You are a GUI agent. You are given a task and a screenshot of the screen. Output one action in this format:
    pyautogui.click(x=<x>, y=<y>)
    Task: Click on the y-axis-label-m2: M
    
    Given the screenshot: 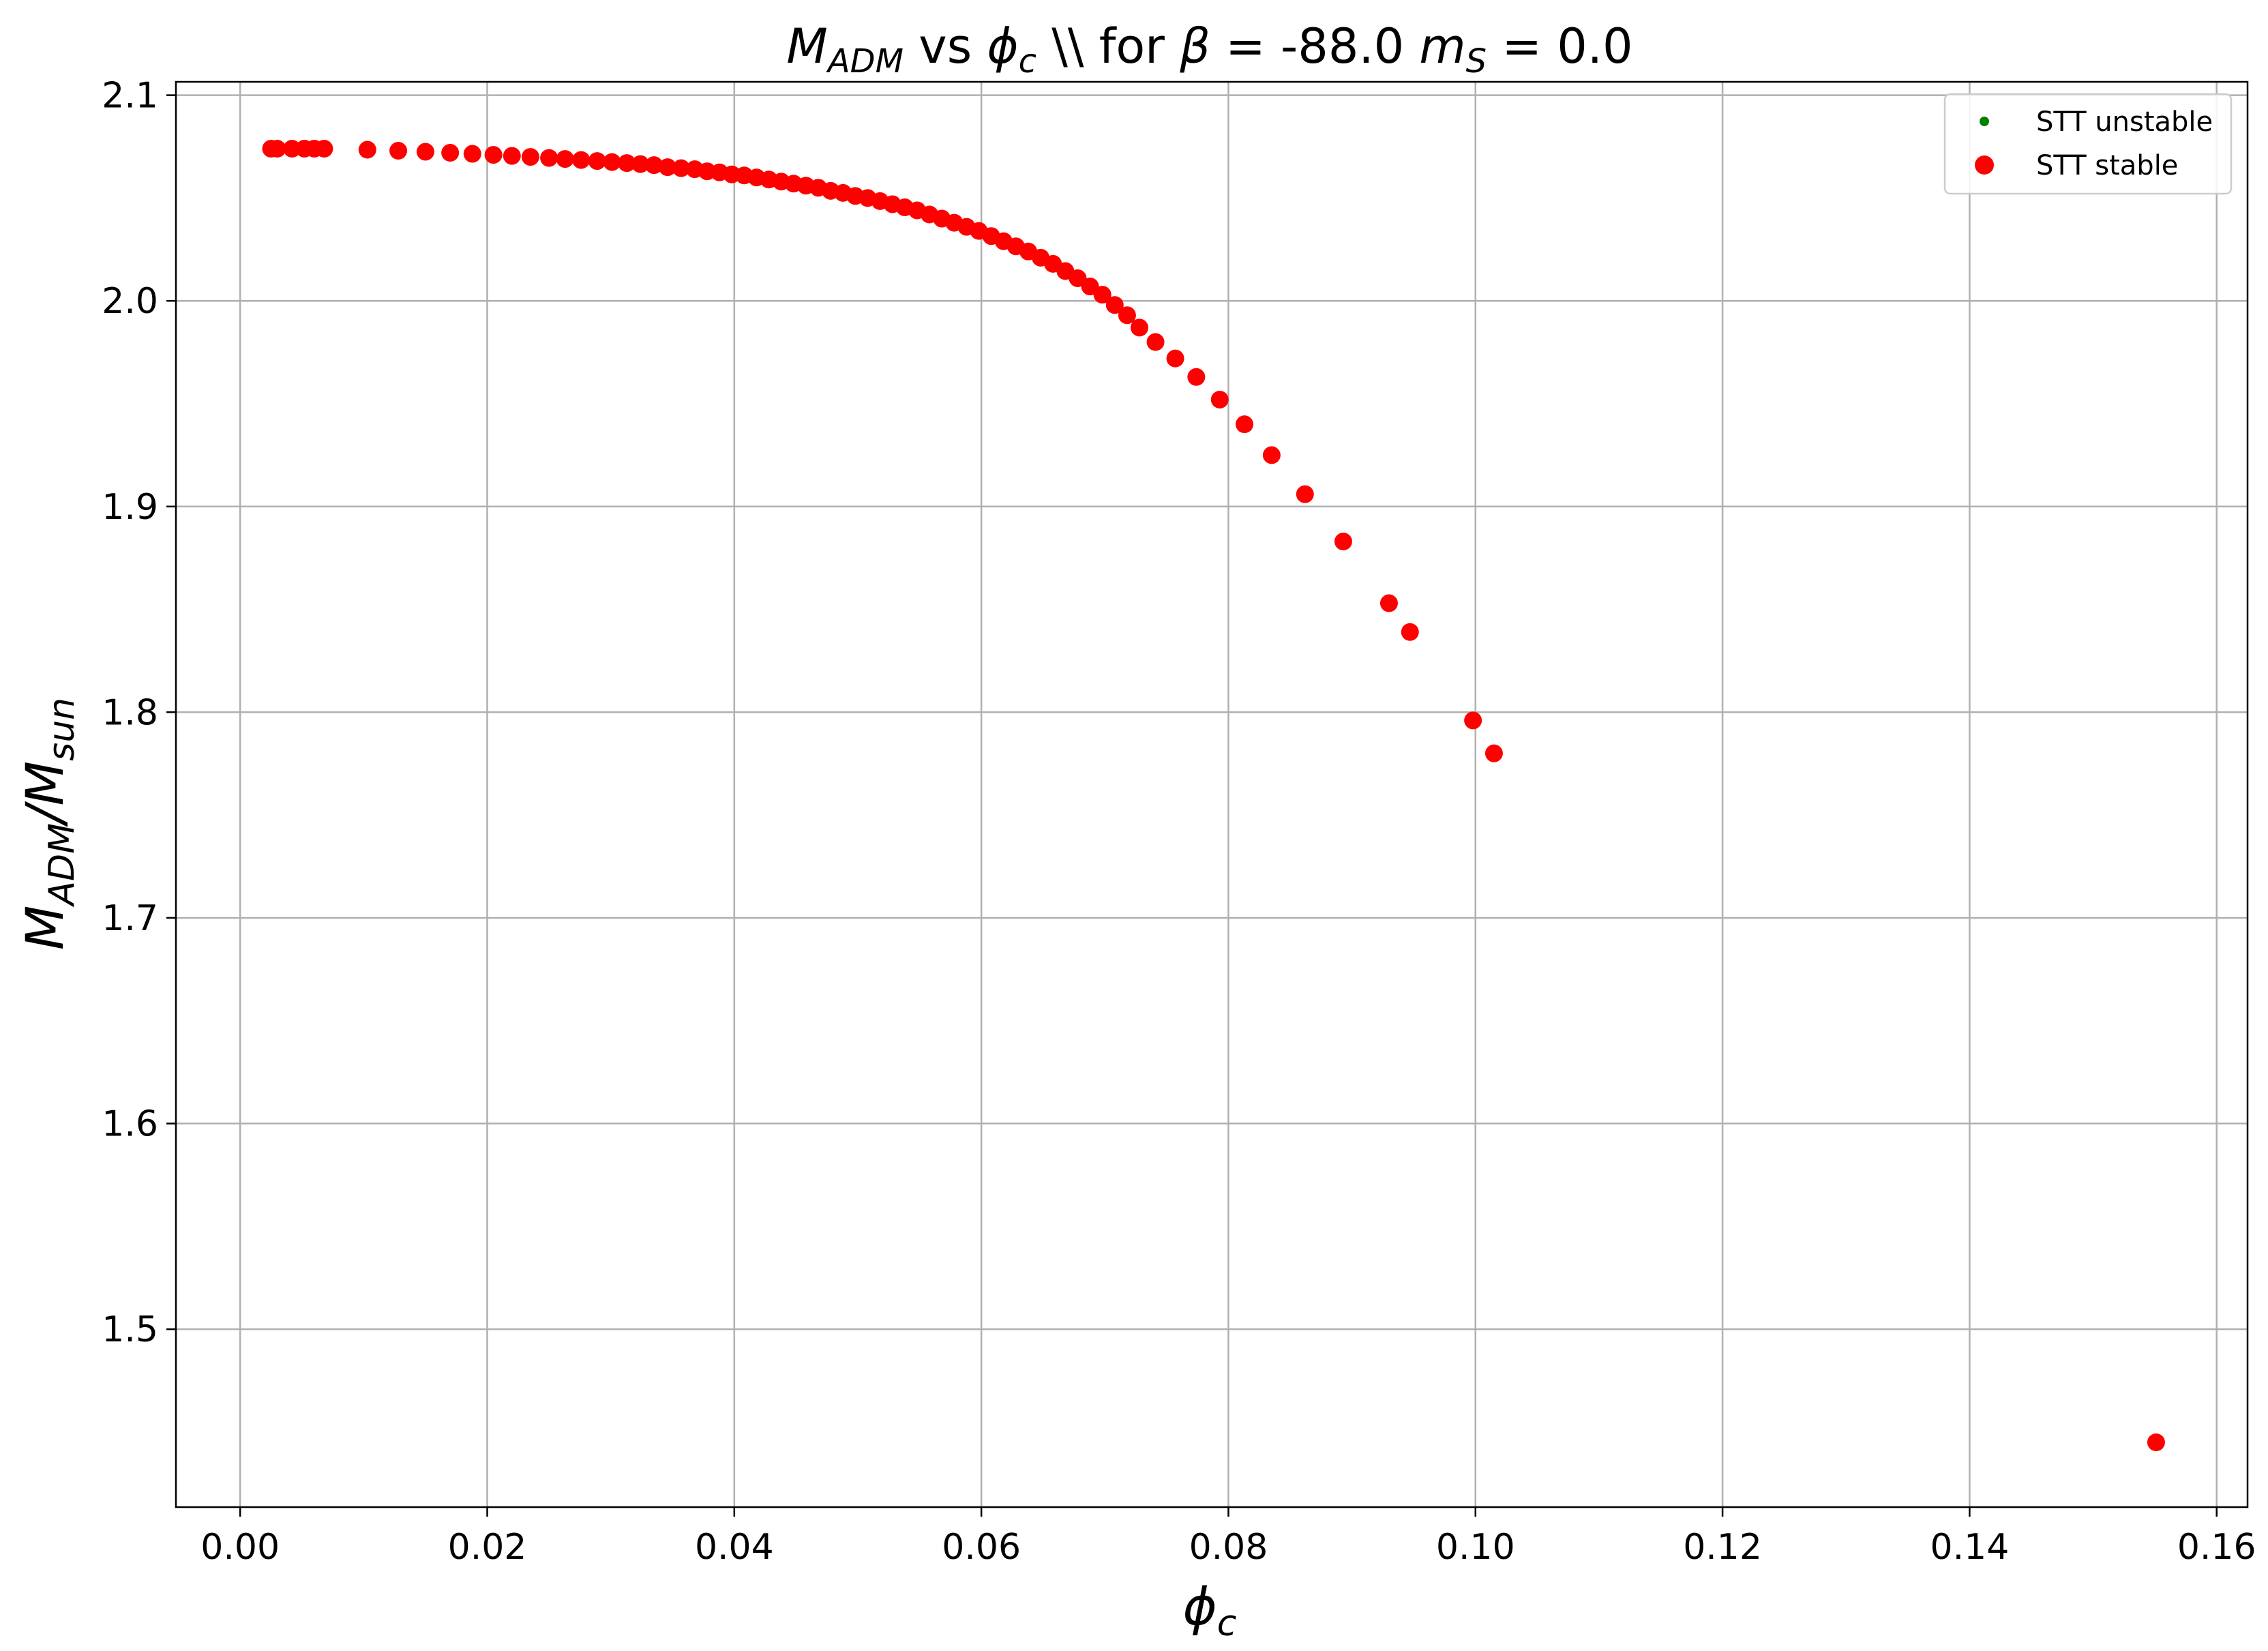 What is the action you would take?
    pyautogui.click(x=44, y=783)
    